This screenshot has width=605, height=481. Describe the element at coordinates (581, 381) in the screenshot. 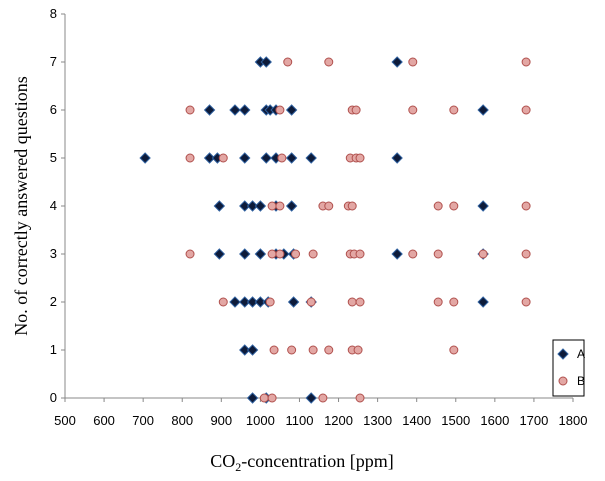

I see `legend-label-b: B` at that location.